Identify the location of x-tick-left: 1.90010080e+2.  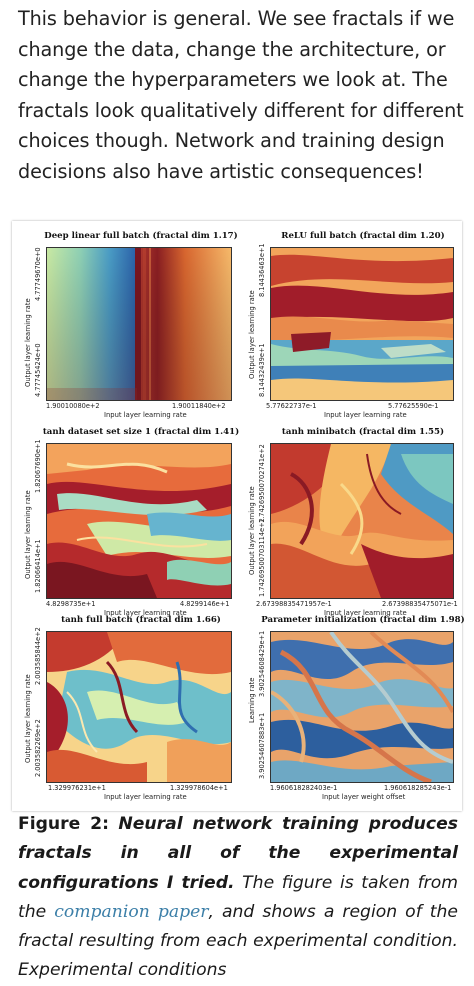
(73, 406).